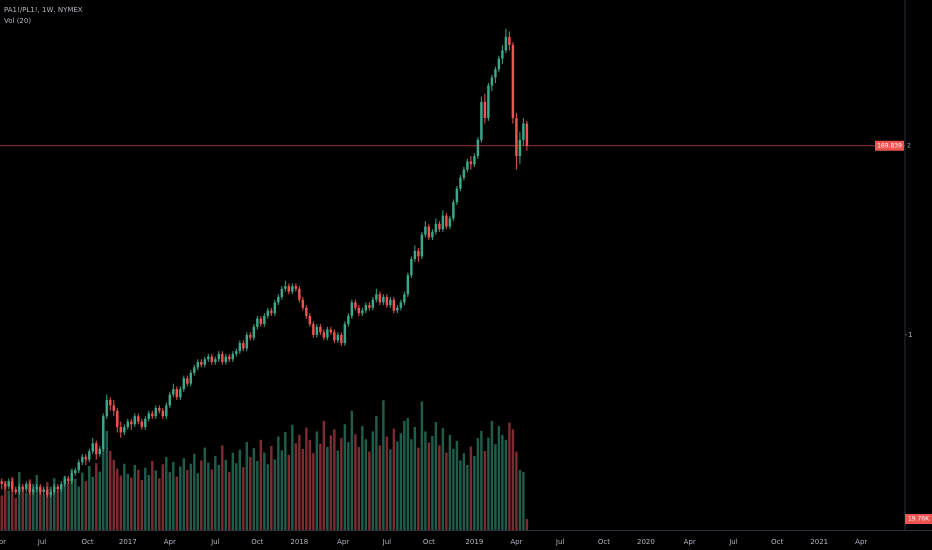  Describe the element at coordinates (646, 542) in the screenshot. I see `x-tick-label: 2020` at that location.